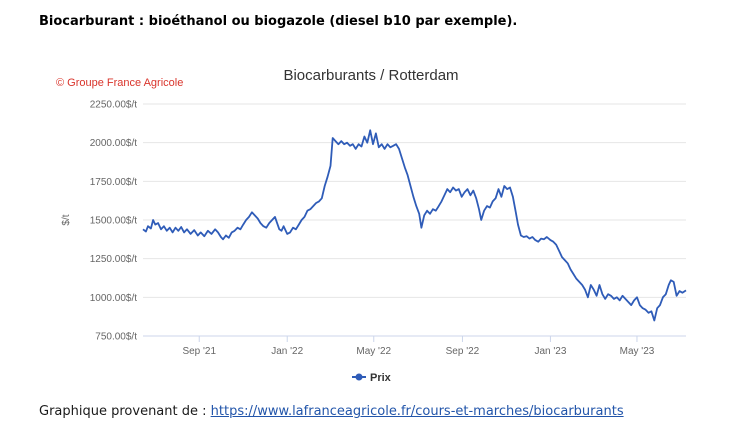 This screenshot has height=445, width=756. Describe the element at coordinates (370, 75) in the screenshot. I see `chart-title: Biocarburants / Rotterdam` at that location.